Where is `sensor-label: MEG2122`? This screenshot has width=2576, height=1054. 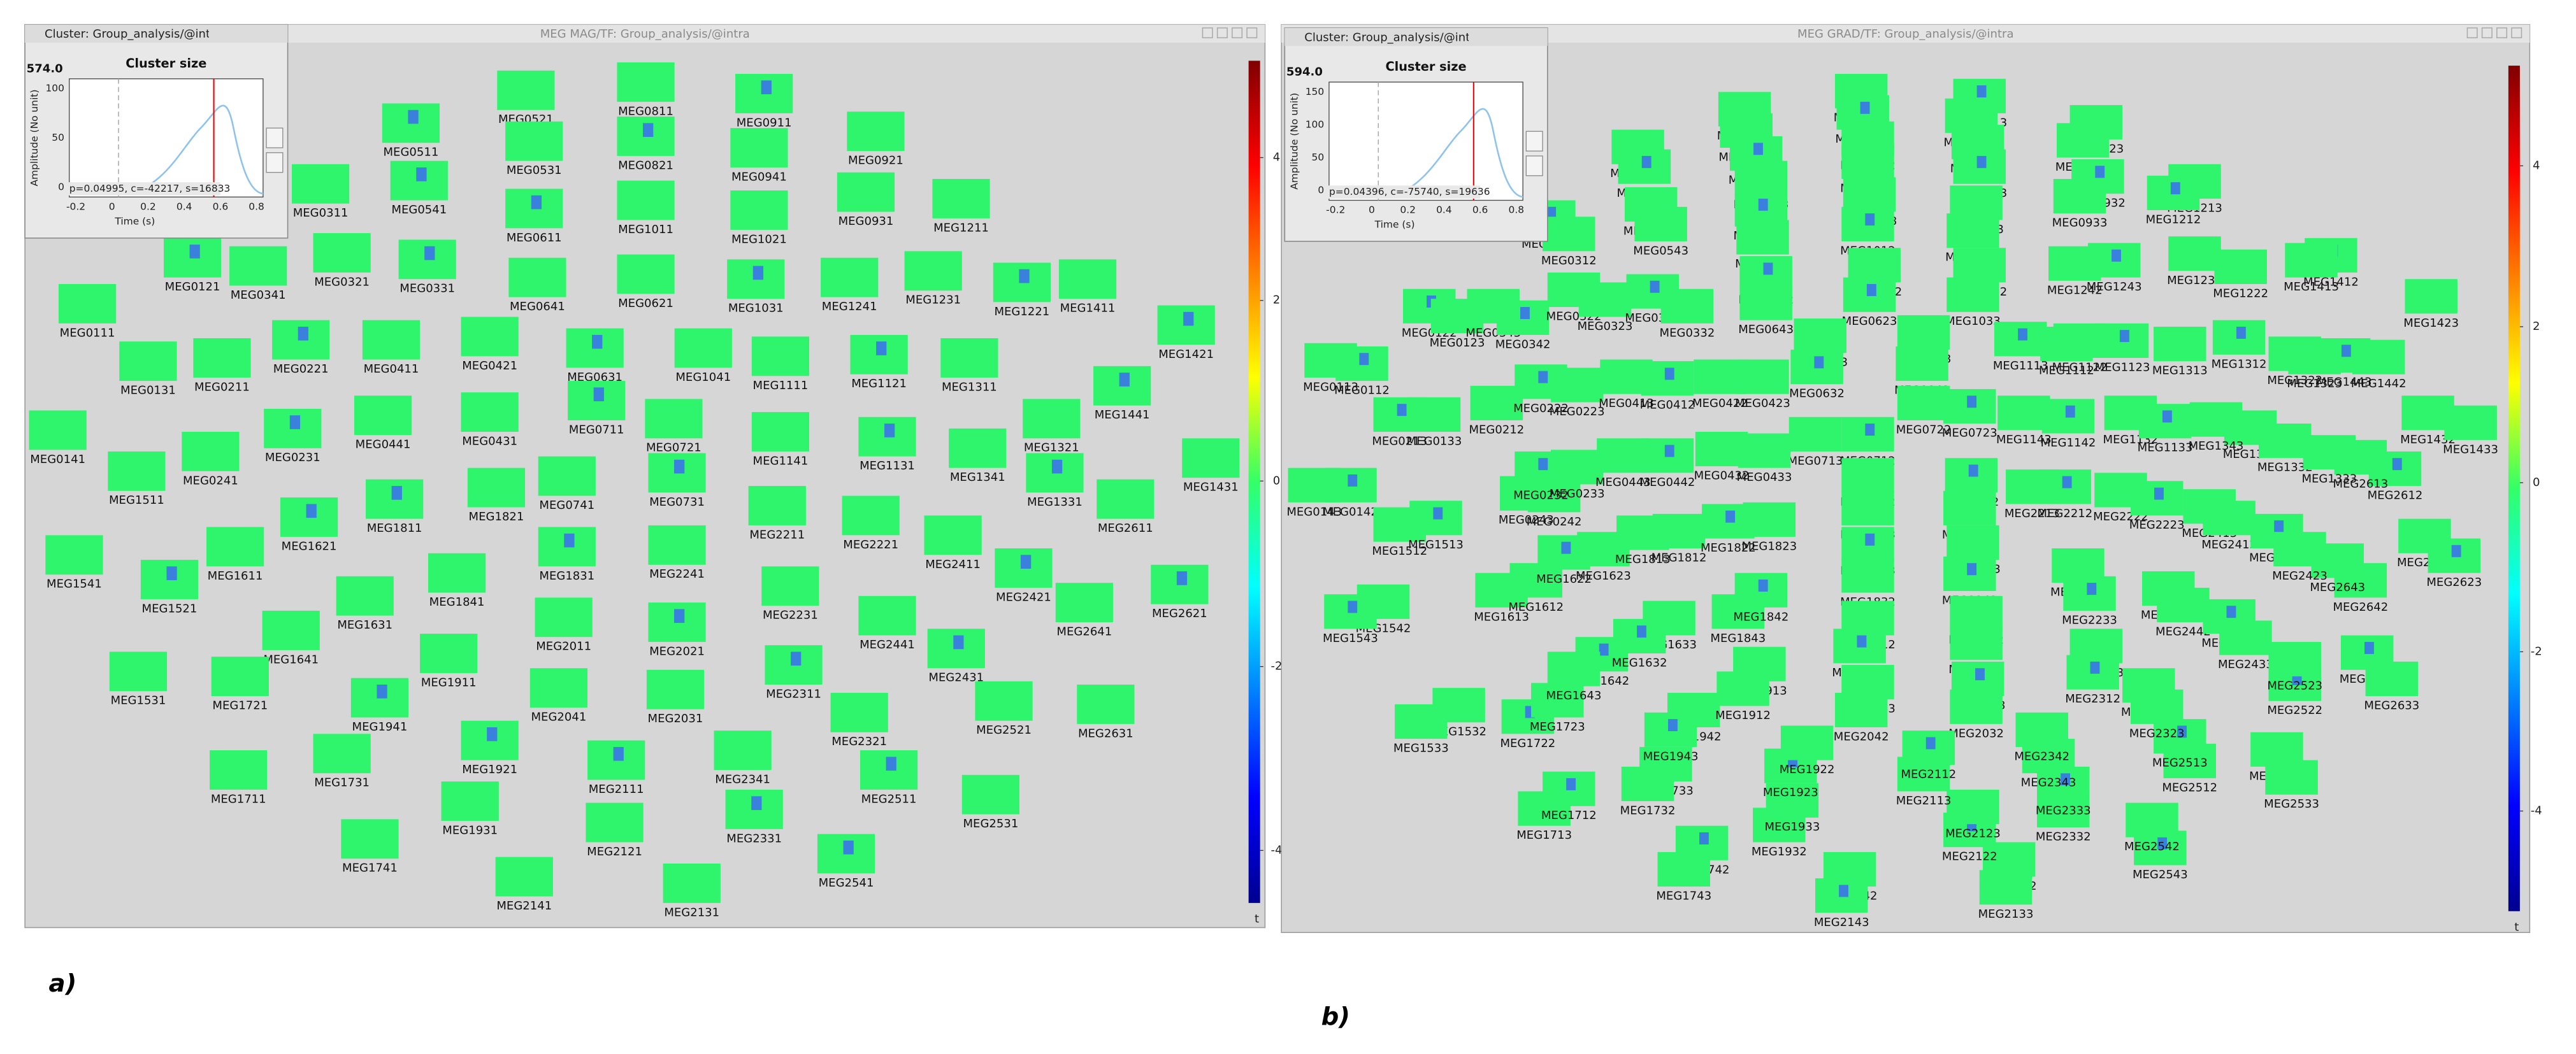 sensor-label: MEG2122 is located at coordinates (1970, 857).